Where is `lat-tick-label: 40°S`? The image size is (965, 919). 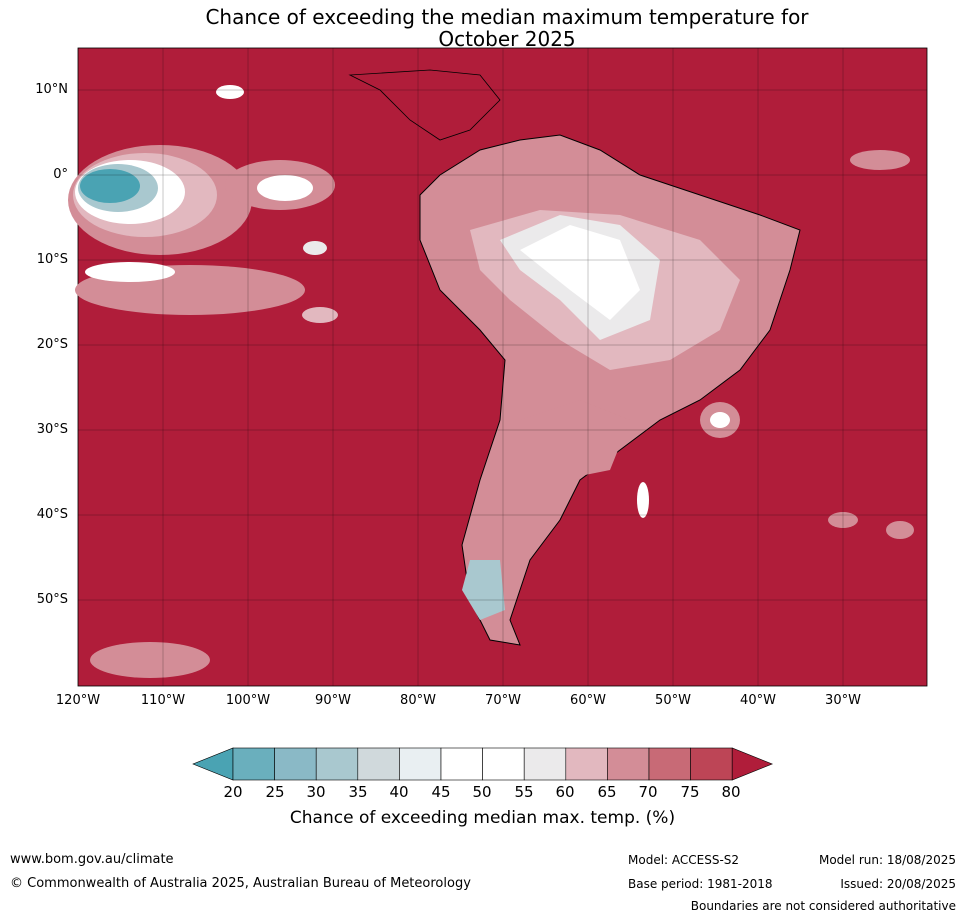 lat-tick-label: 40°S is located at coordinates (52, 514).